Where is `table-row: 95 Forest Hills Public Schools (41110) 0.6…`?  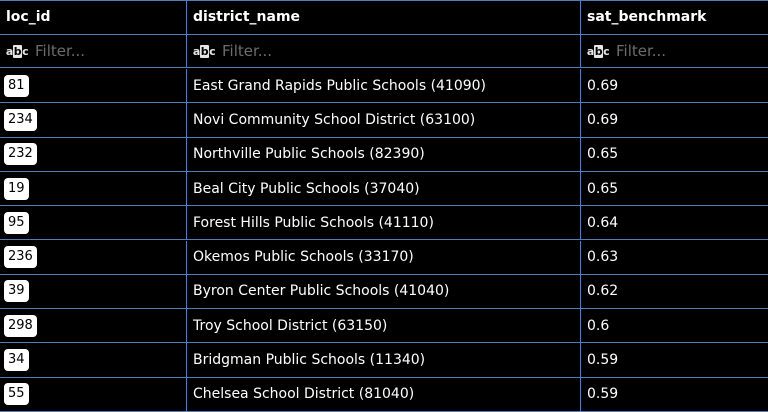 table-row: 95 Forest Hills Public Schools (41110) 0.6… is located at coordinates (384, 223).